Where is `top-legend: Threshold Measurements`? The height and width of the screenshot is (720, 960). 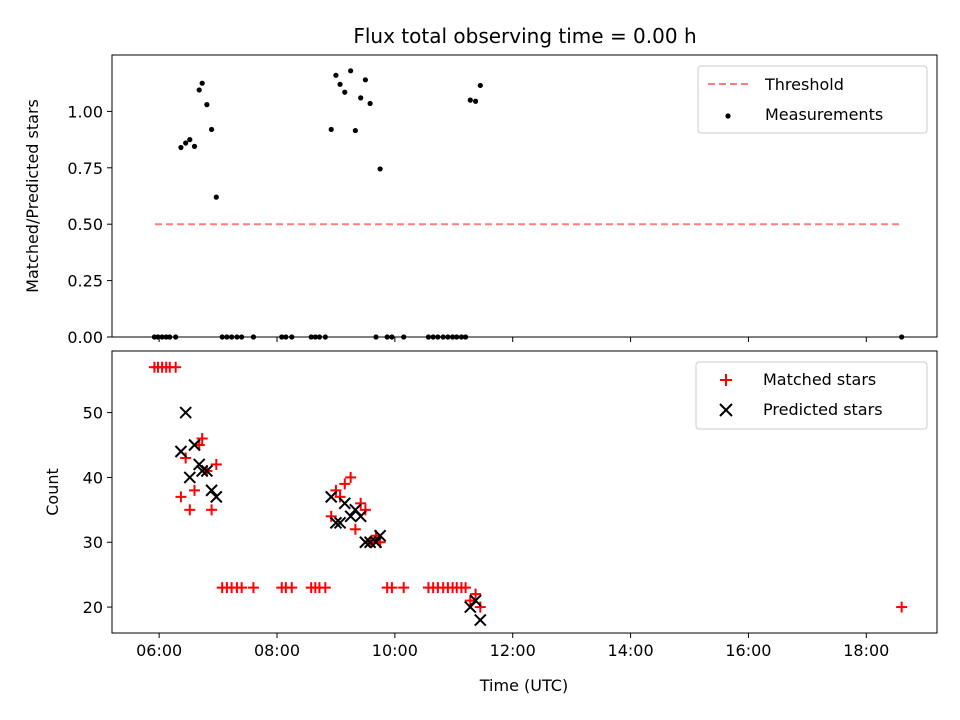
top-legend: Threshold Measurements is located at coordinates (812, 99).